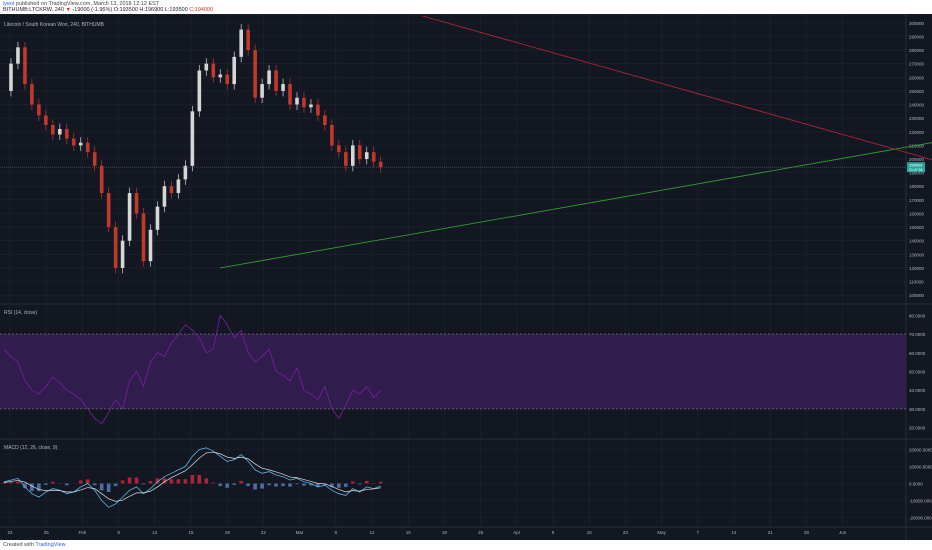 The image size is (932, 550). I want to click on x-tick-label: May, so click(661, 532).